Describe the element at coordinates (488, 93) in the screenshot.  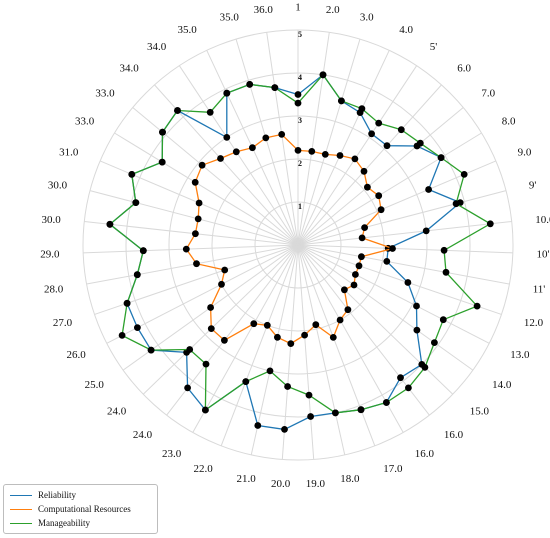
I see `category-label-6: 7.0` at that location.